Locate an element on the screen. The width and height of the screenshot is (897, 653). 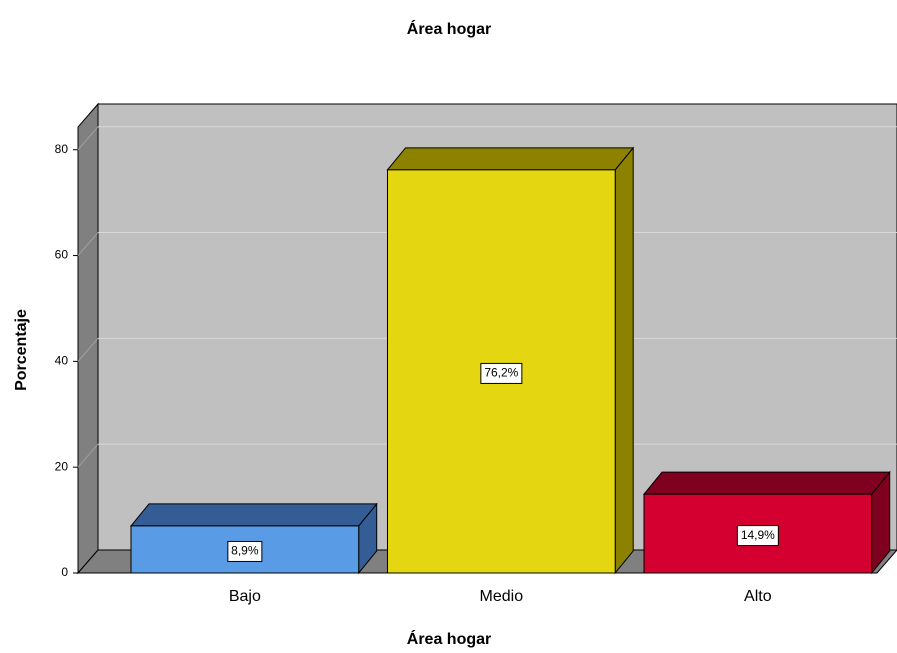
bar-side is located at coordinates (624, 360).